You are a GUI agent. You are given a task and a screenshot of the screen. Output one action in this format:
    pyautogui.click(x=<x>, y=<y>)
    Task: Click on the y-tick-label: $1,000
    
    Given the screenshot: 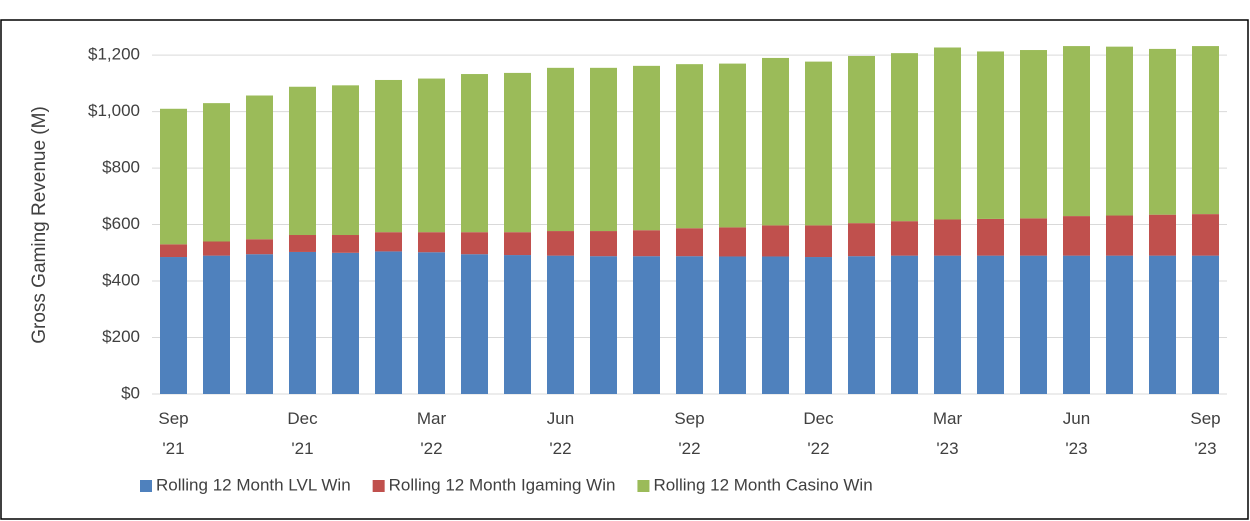 What is the action you would take?
    pyautogui.click(x=114, y=110)
    